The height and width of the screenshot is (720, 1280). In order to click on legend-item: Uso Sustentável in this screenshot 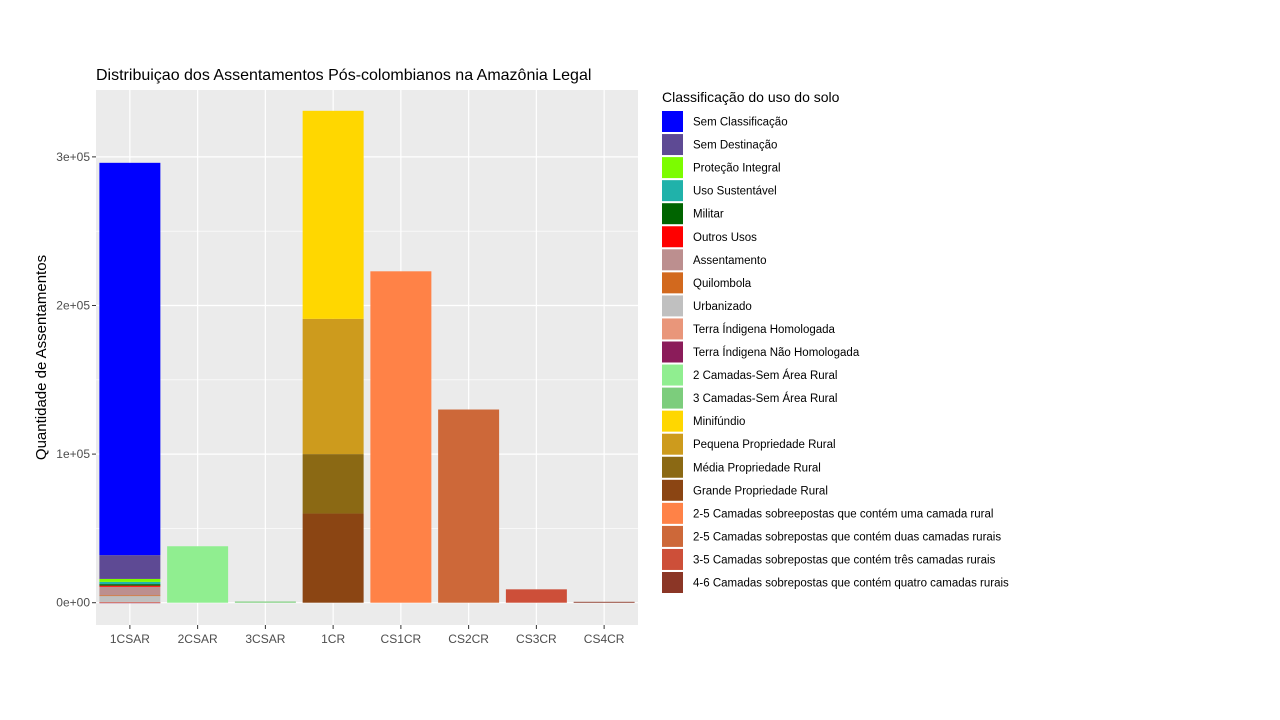, I will do `click(719, 191)`.